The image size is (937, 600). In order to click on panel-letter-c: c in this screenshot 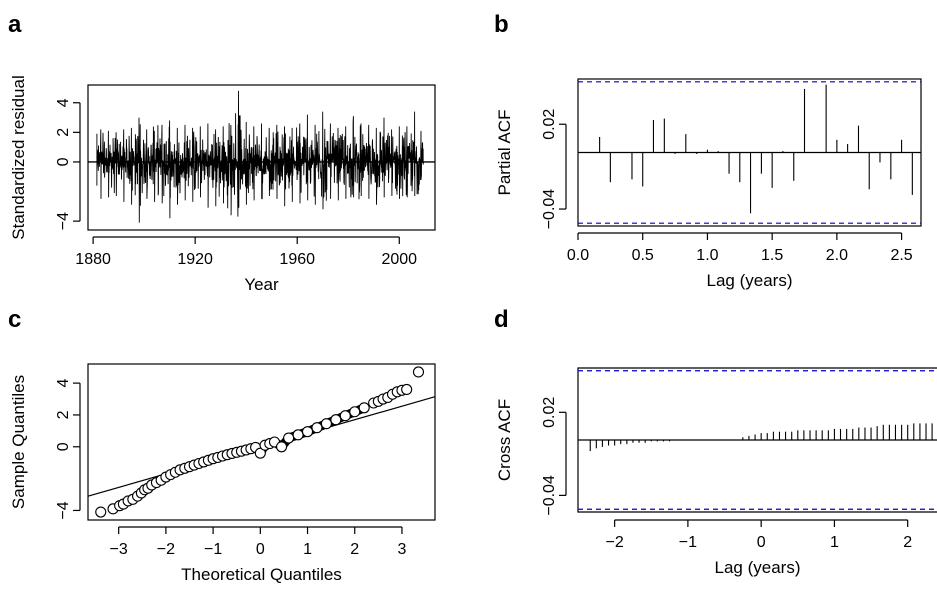, I will do `click(14, 319)`.